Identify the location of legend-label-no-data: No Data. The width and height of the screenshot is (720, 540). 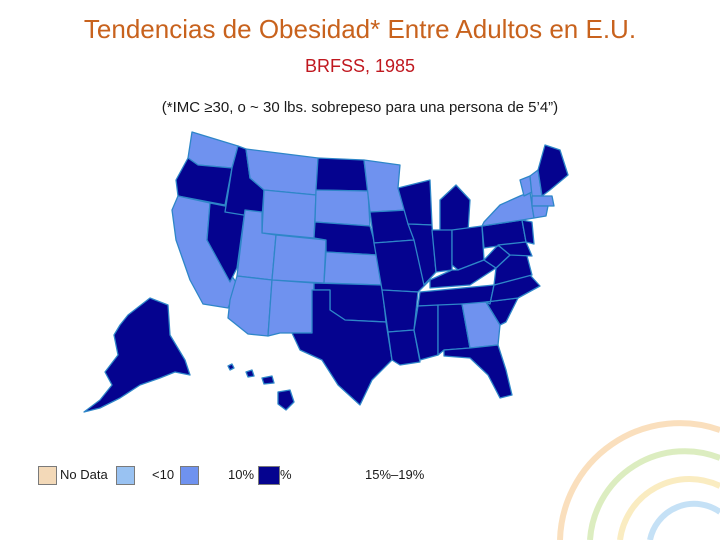
(84, 474).